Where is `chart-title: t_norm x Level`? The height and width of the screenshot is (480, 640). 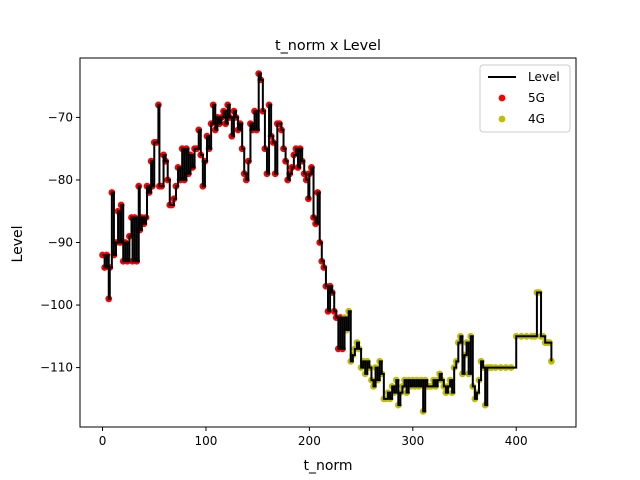 chart-title: t_norm x Level is located at coordinates (328, 46).